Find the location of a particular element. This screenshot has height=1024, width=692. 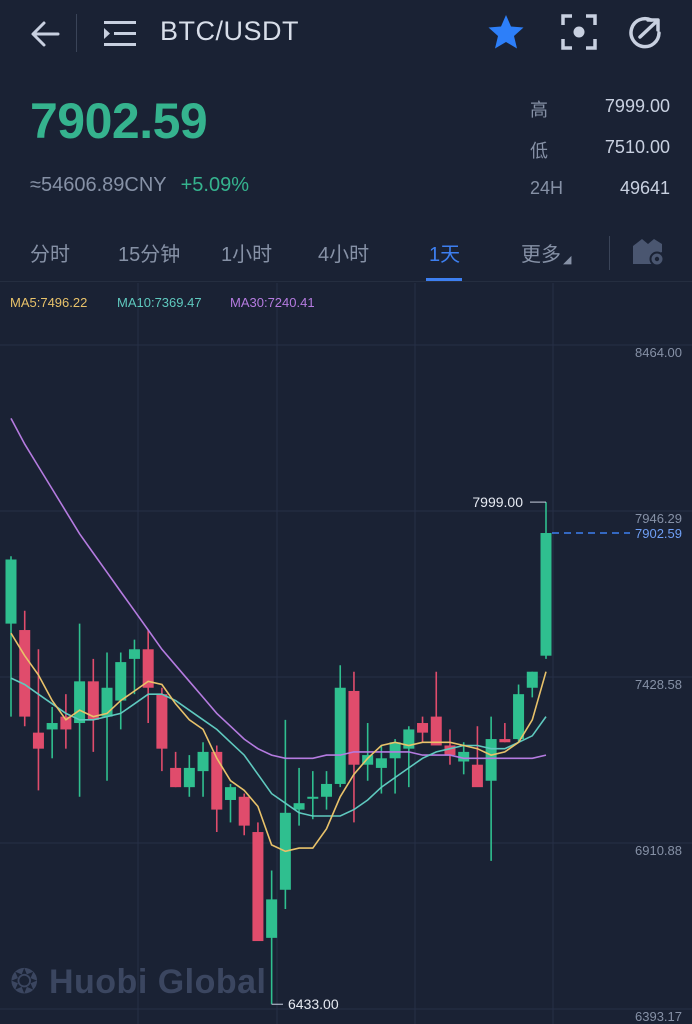

ma10-label: MA10:7369.47 is located at coordinates (159, 302).